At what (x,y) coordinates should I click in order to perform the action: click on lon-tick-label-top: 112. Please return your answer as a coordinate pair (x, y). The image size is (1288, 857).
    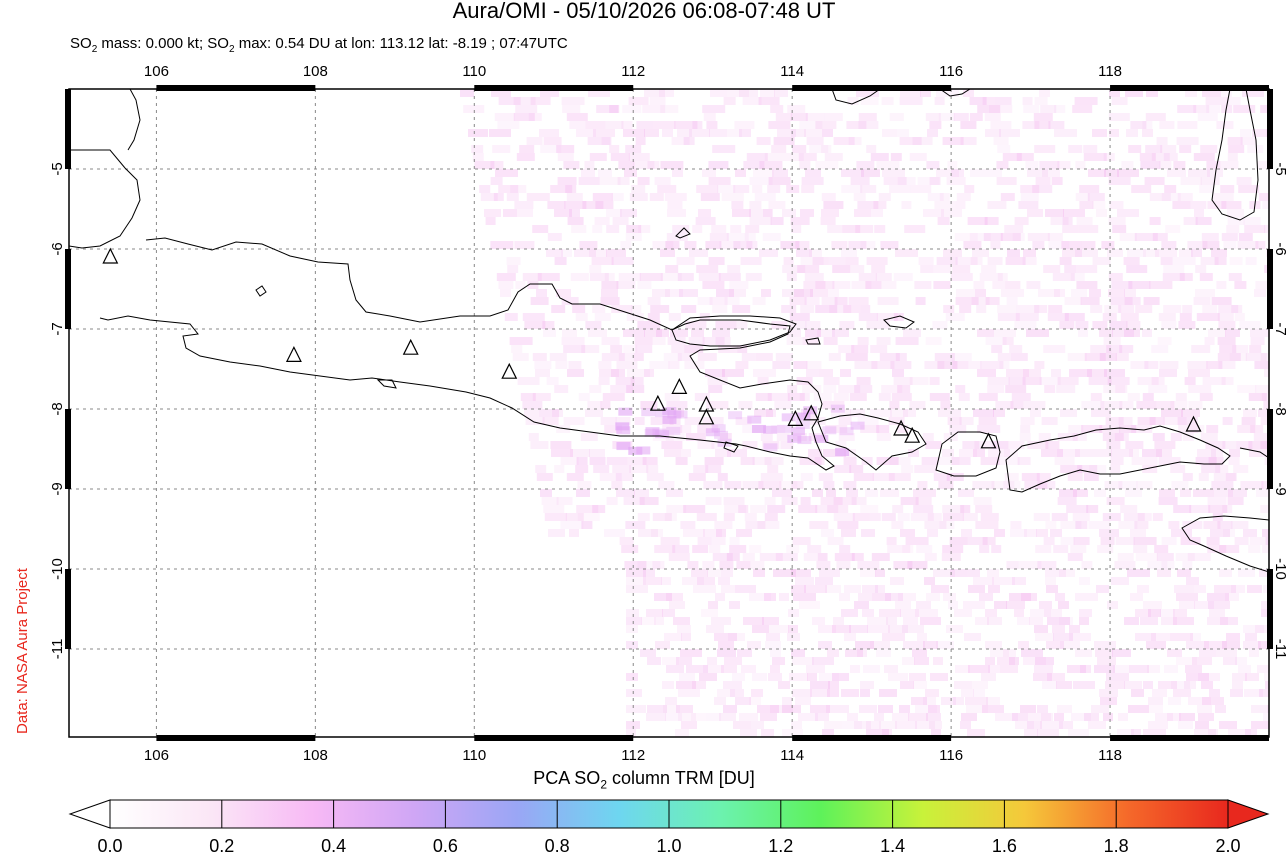
    Looking at the image, I should click on (633, 71).